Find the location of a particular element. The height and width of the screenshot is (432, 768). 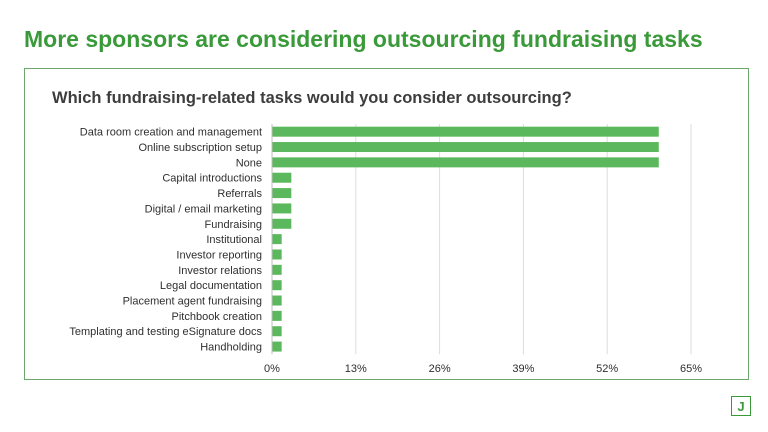

bar-pitchbook-creation is located at coordinates (277, 315).